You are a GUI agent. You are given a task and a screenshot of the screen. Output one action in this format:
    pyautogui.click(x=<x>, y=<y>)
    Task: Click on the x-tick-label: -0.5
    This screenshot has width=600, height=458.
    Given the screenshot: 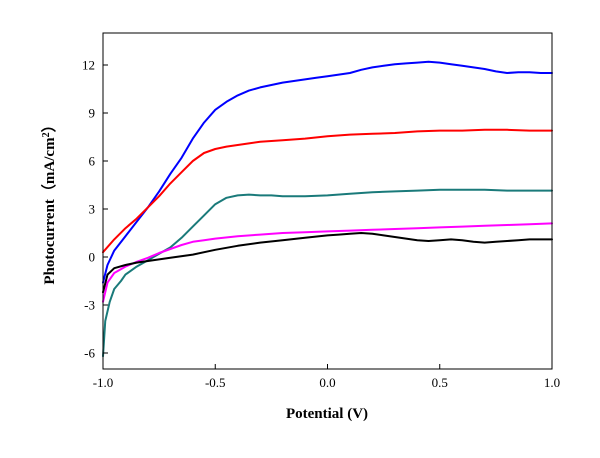 What is the action you would take?
    pyautogui.click(x=215, y=382)
    